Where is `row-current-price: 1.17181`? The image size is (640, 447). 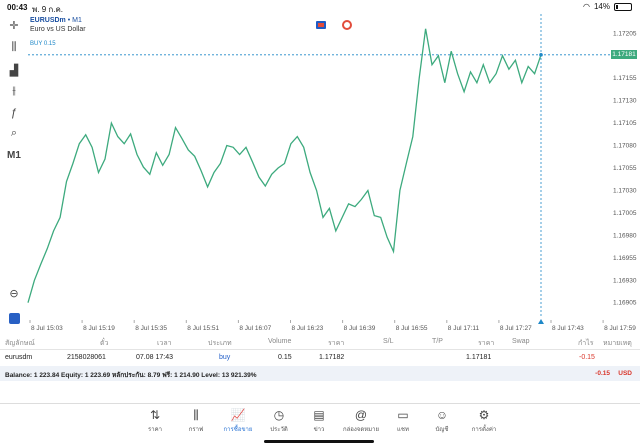
row-current-price: 1.17181 is located at coordinates (479, 357).